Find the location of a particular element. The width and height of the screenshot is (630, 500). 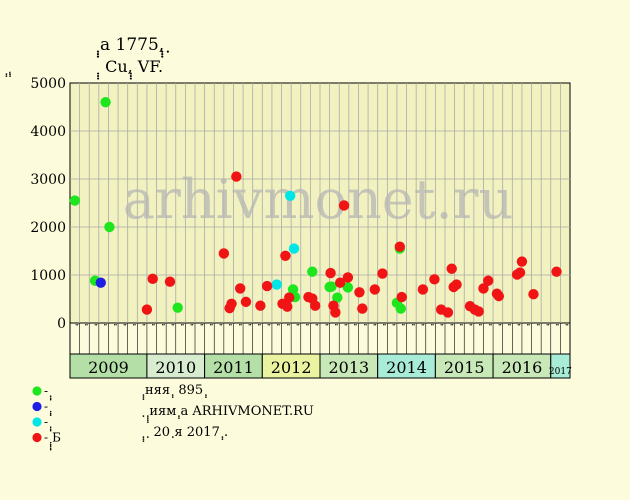

year-label: 2015 is located at coordinates (464, 367).